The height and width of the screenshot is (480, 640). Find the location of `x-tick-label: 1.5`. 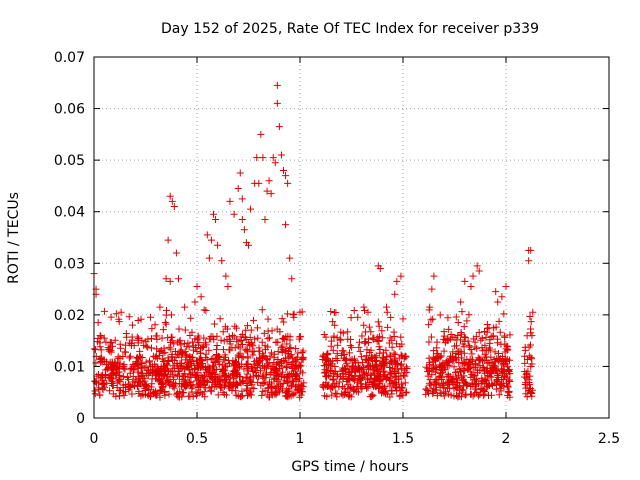

x-tick-label: 1.5 is located at coordinates (403, 439).